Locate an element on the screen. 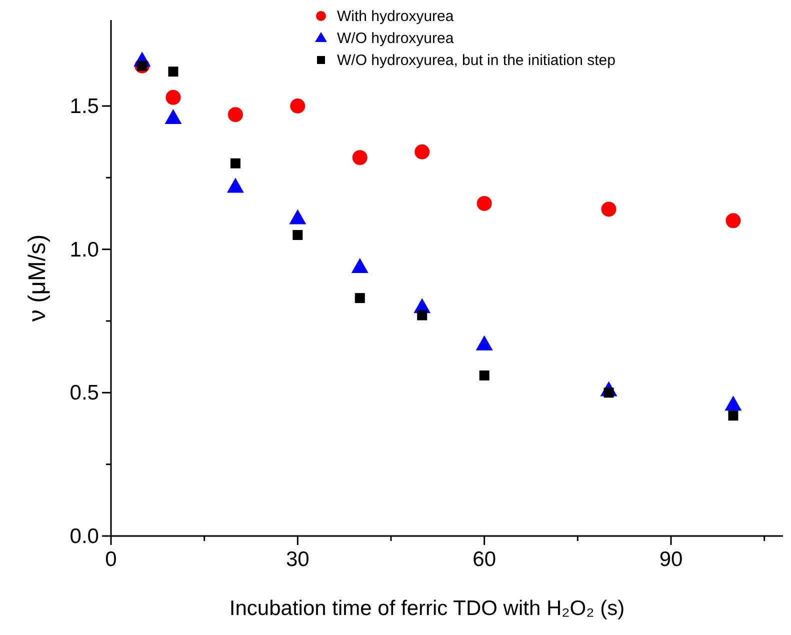 The height and width of the screenshot is (635, 791). y-axis-title: ν (μM/s) is located at coordinates (37, 278).